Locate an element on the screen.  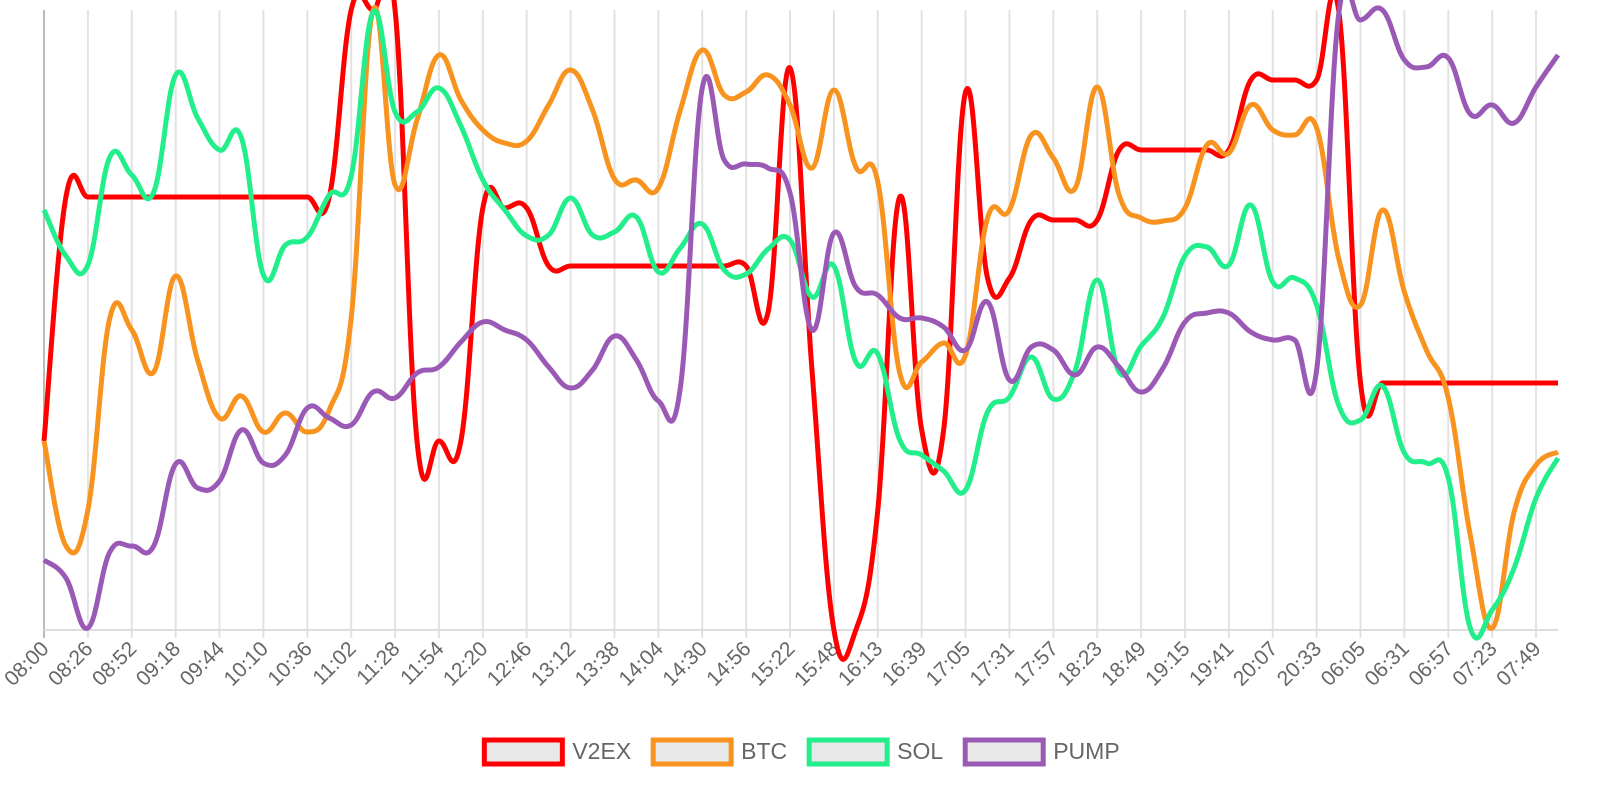
x-tick-label: 15:22 is located at coordinates (772, 663).